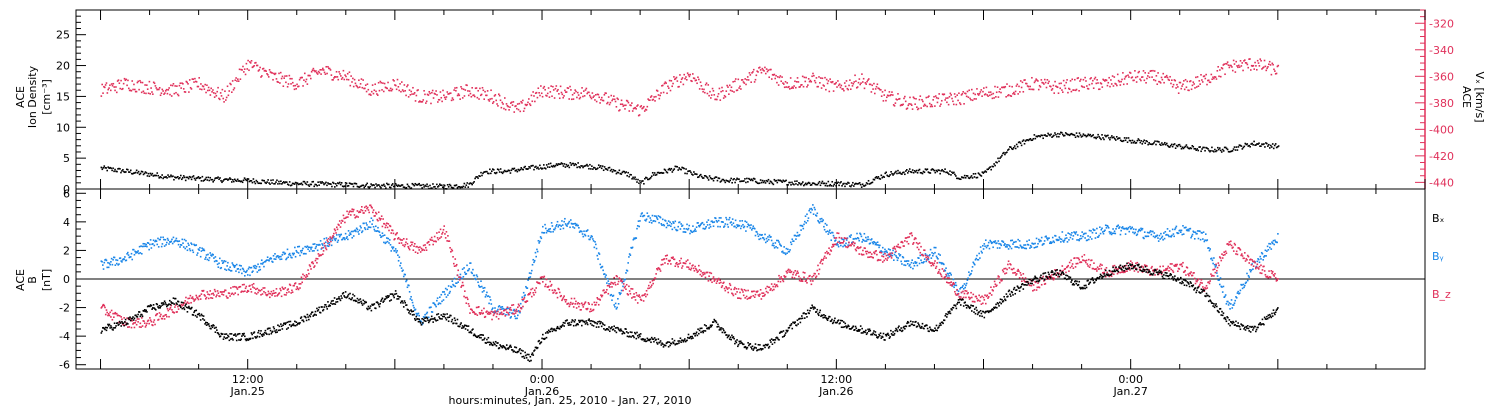  Describe the element at coordinates (541, 391) in the screenshot. I see `x-tick-label-date: Jan.26` at that location.